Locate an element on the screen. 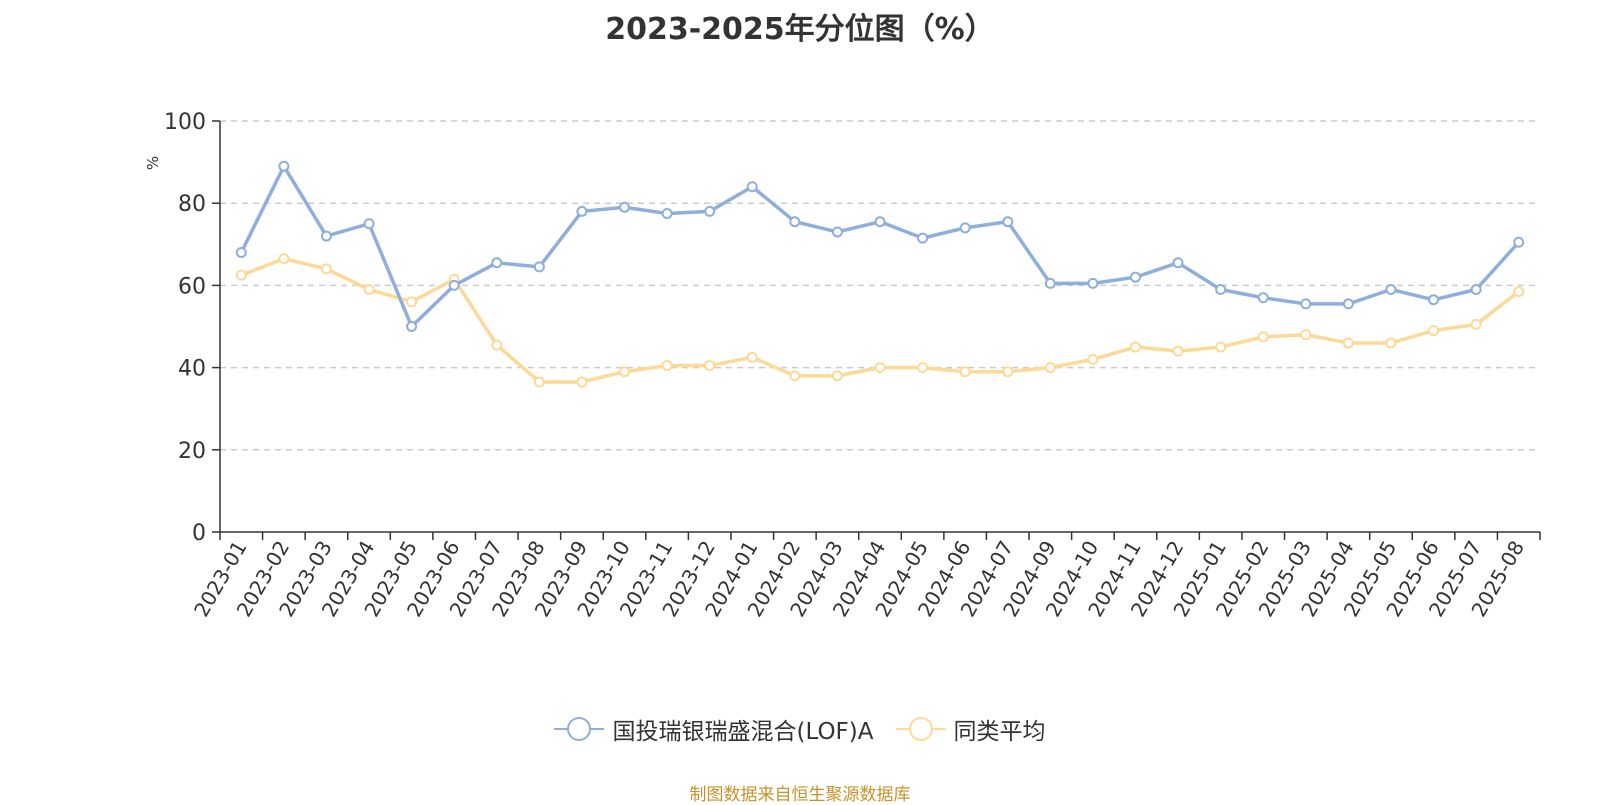  legend-item-series-2: 同类平均 is located at coordinates (970, 729).